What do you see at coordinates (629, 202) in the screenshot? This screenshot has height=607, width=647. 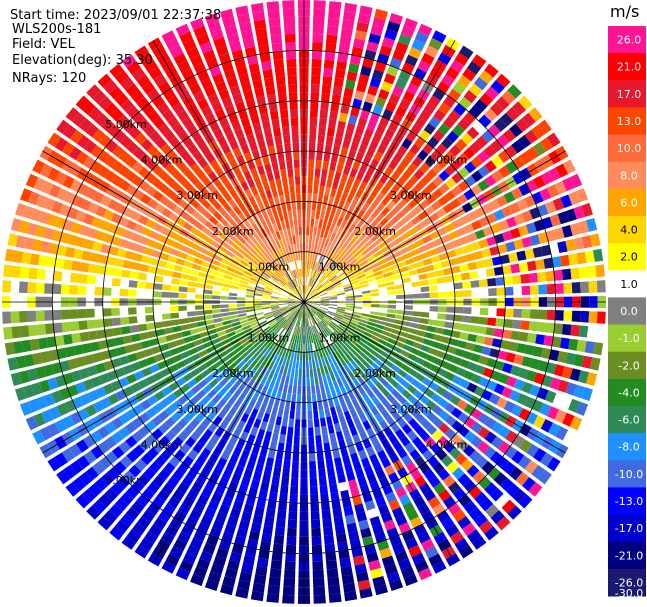 I see `colorbar-tick-label: 6.0` at bounding box center [629, 202].